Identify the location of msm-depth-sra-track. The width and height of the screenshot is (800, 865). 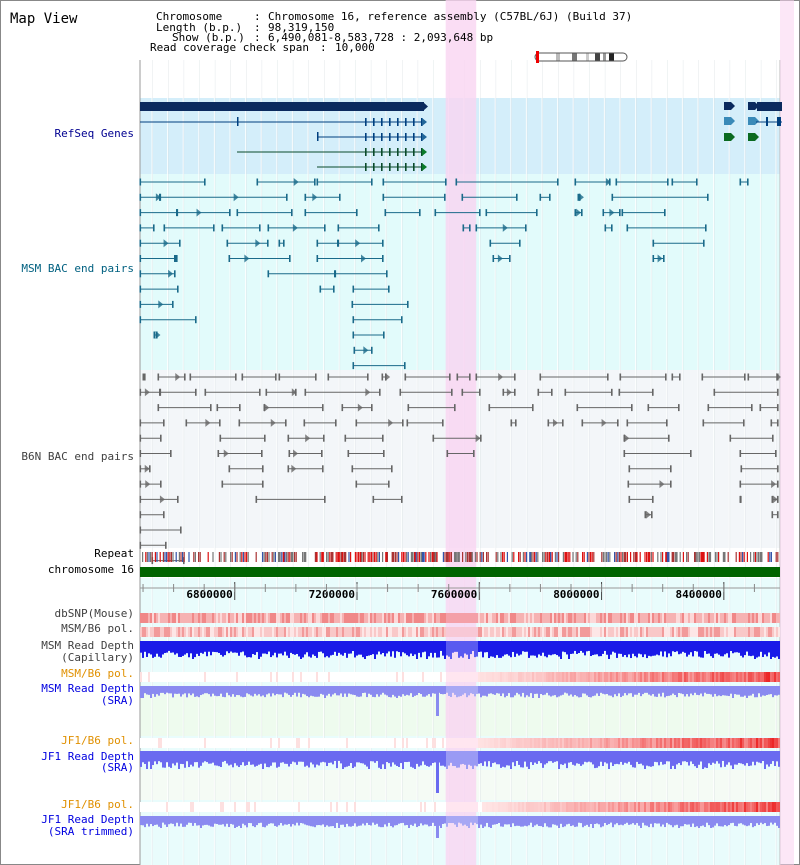
(460, 701).